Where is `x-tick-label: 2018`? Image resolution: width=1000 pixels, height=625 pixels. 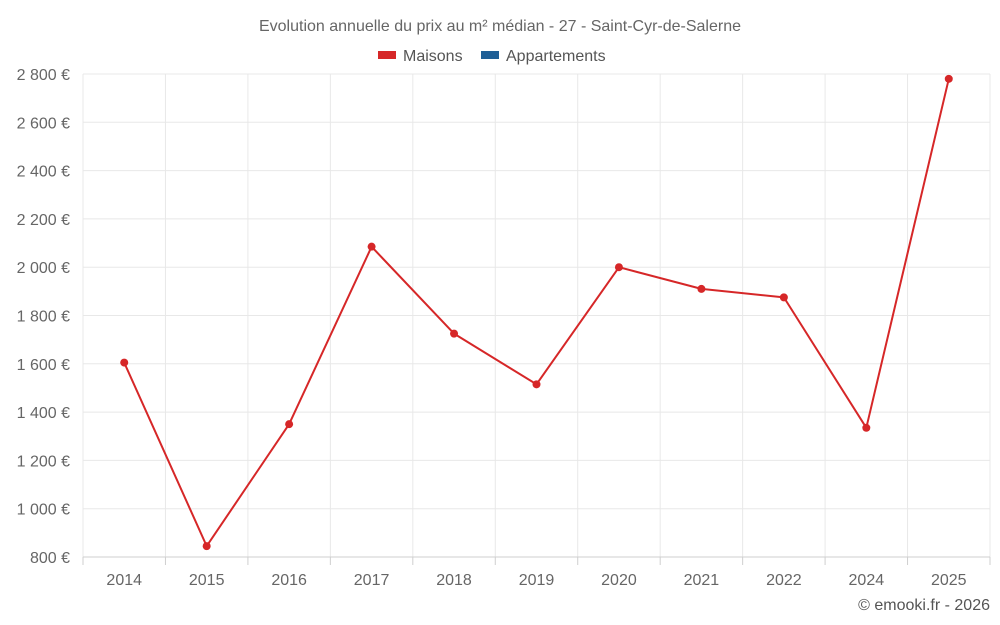
x-tick-label: 2018 is located at coordinates (454, 580).